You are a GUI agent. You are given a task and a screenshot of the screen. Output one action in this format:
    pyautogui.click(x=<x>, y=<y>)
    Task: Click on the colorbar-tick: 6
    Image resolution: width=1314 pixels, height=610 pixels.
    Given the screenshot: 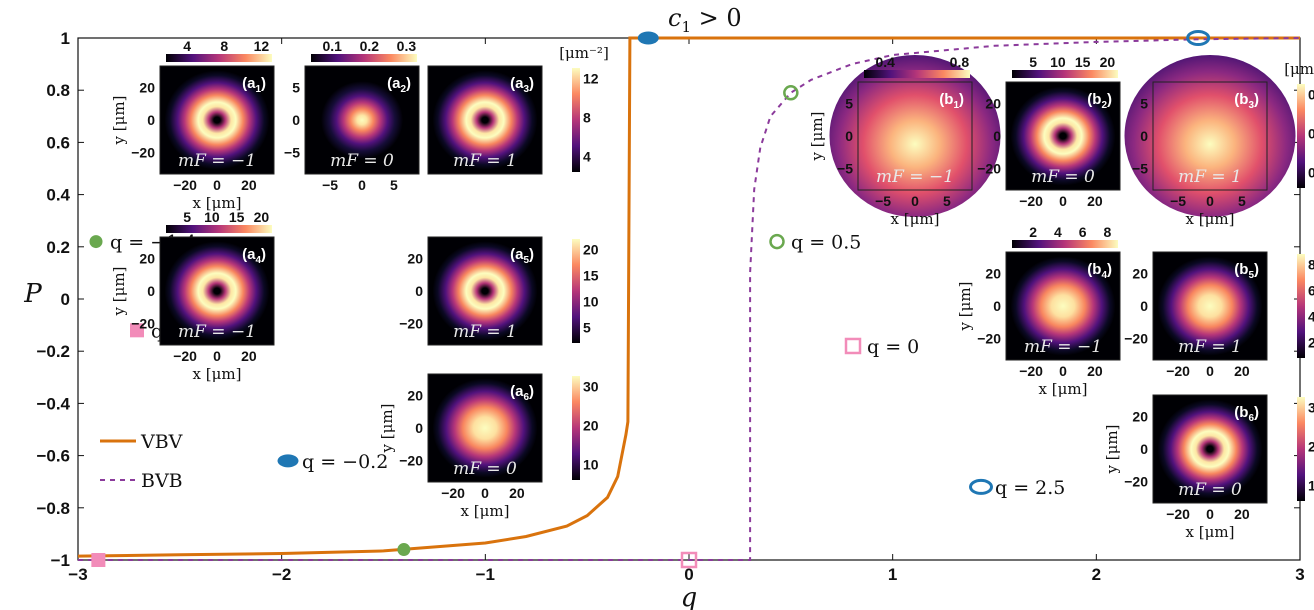 What is the action you would take?
    pyautogui.click(x=1311, y=290)
    